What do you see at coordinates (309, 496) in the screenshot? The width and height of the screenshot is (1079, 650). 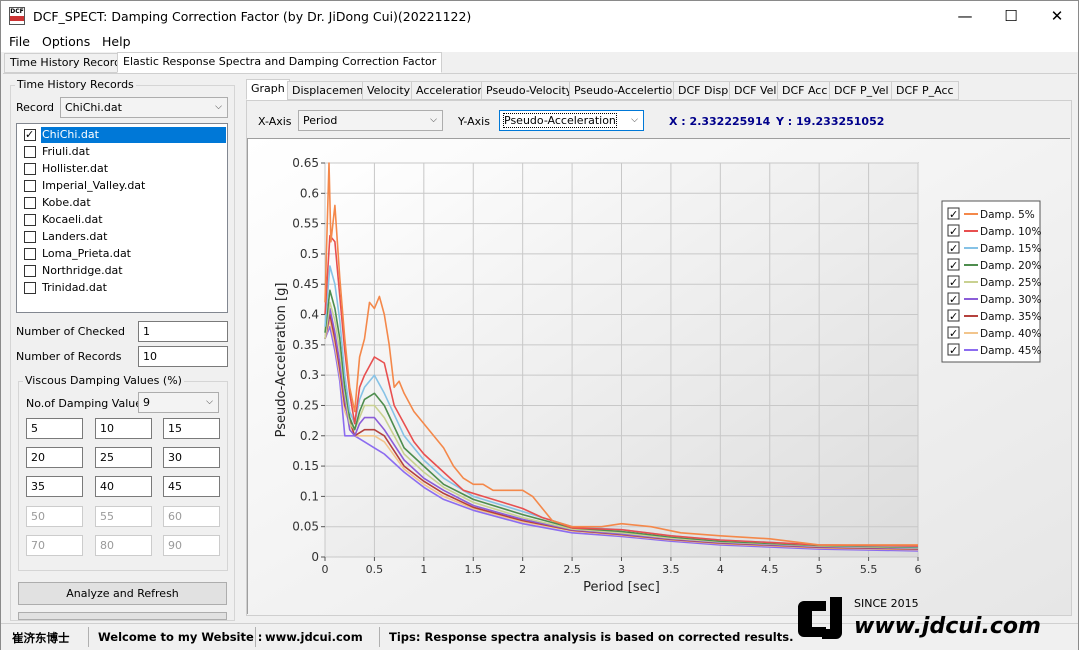 I see `y-tick-label: 0.1` at bounding box center [309, 496].